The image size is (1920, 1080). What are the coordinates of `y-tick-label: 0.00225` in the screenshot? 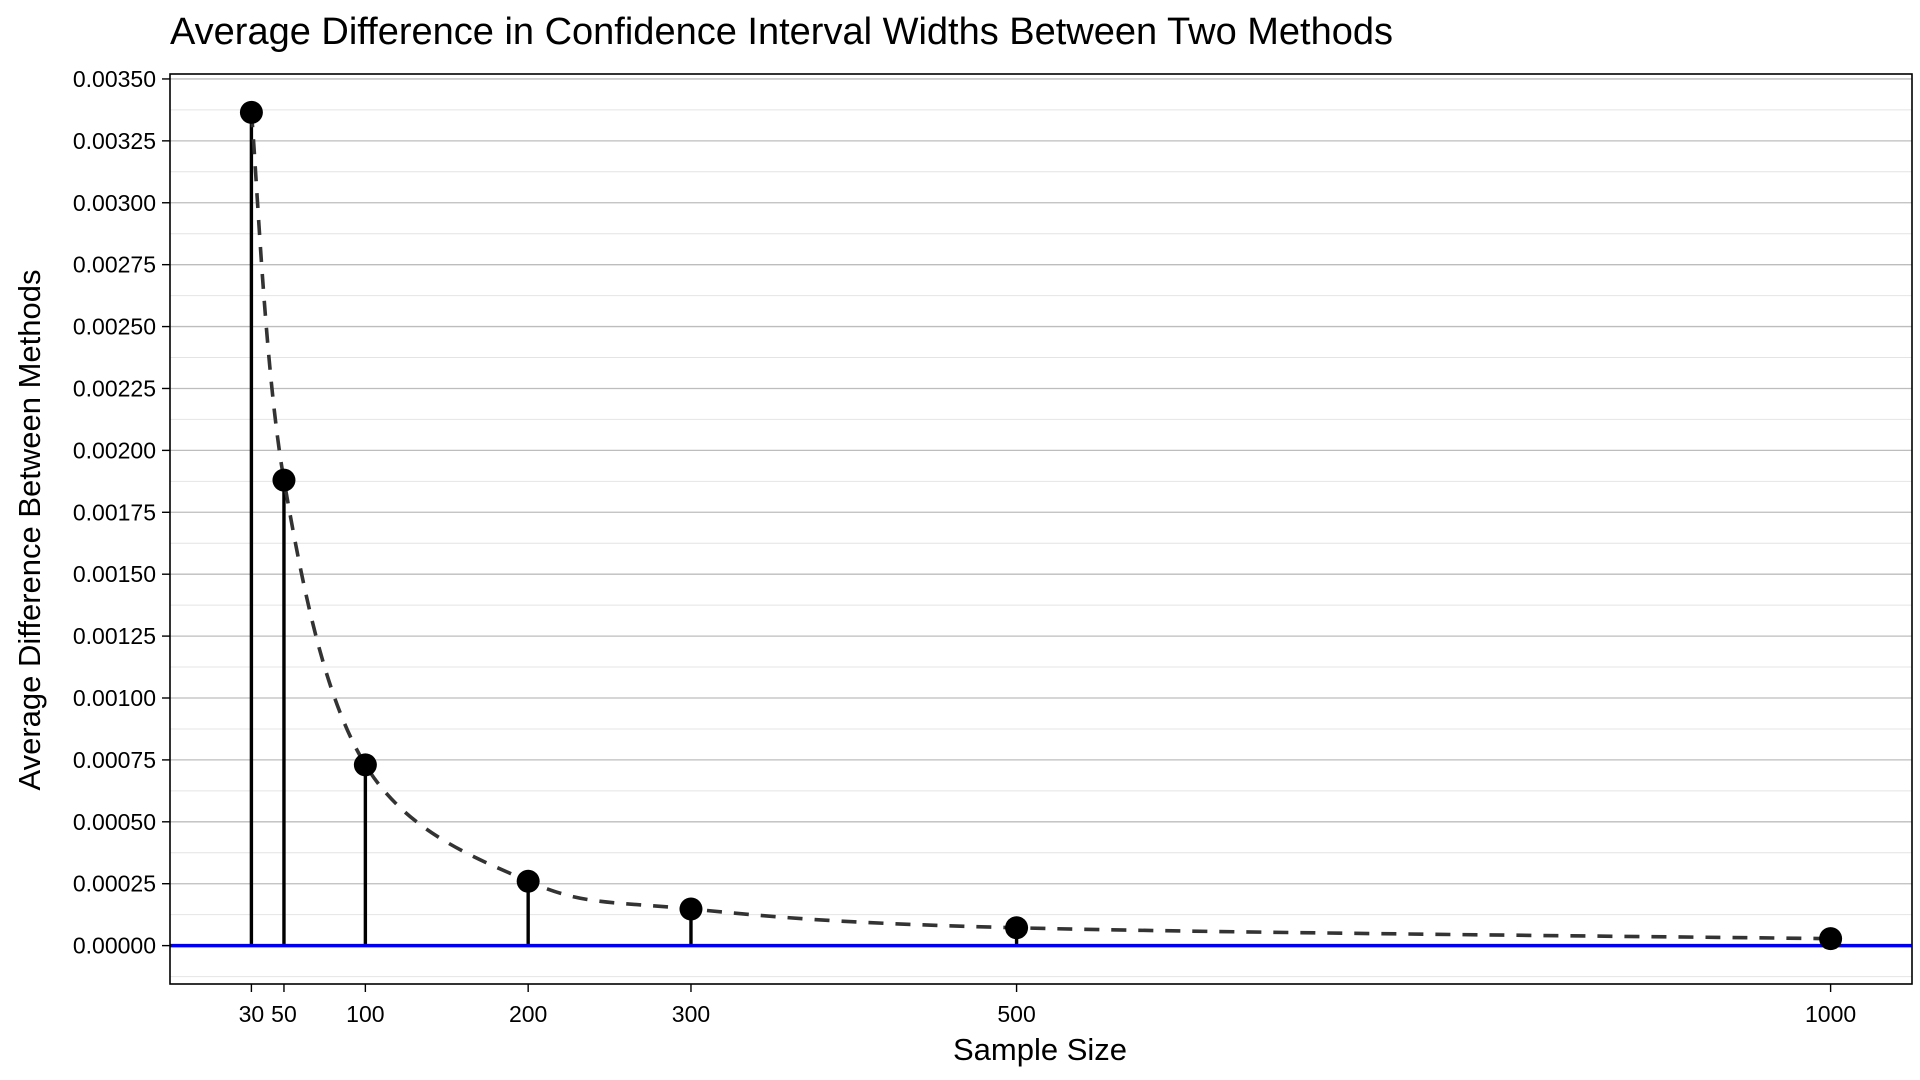 It's located at (114, 388).